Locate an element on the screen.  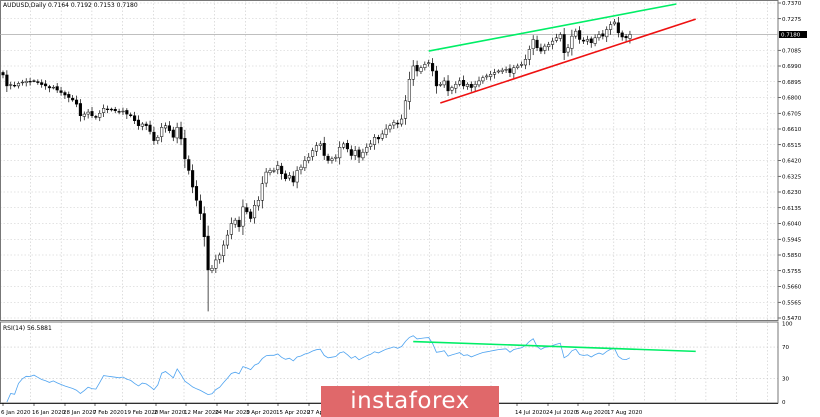
chart-header: AUDUSD,Daily 0.7164 0.7192 0.7153 0.7180 is located at coordinates (70, 5).